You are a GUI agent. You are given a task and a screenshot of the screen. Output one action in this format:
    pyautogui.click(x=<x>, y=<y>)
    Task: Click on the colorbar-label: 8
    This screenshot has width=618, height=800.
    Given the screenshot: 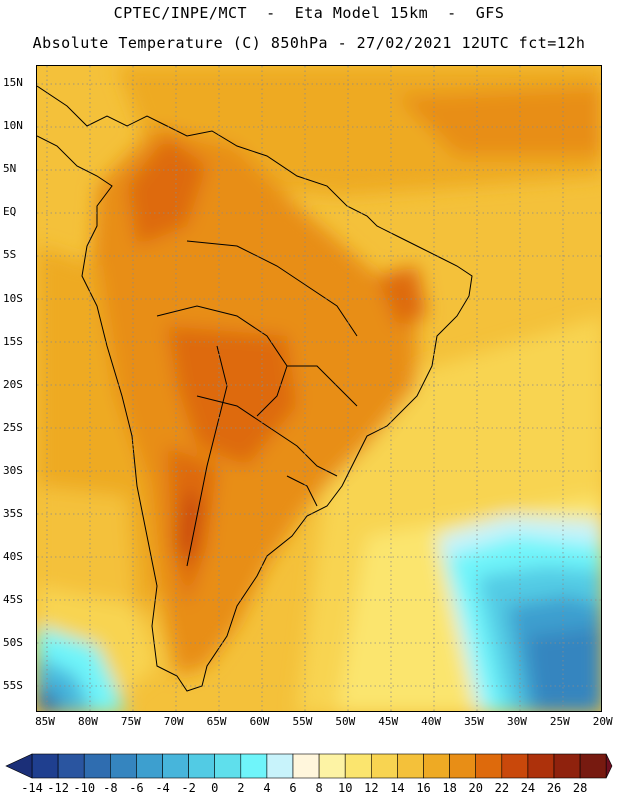 What is the action you would take?
    pyautogui.click(x=319, y=788)
    